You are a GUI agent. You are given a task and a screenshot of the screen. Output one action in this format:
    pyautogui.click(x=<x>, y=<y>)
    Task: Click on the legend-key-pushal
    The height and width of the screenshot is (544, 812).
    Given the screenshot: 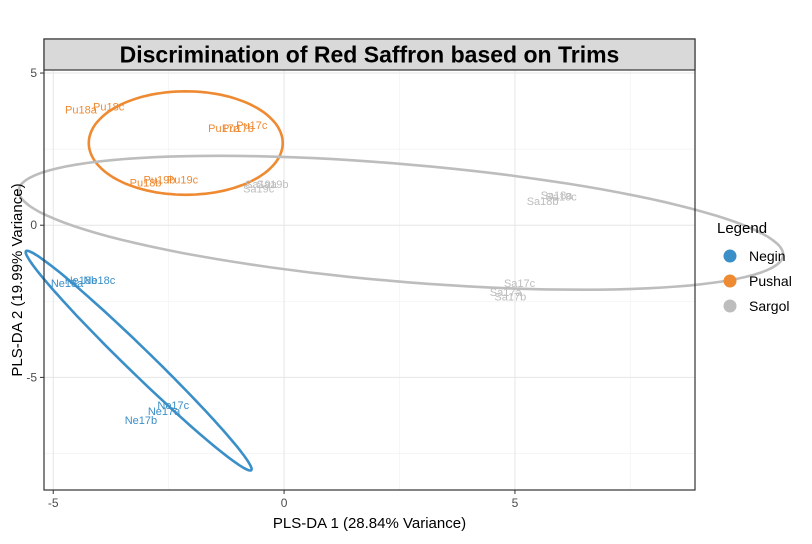 What is the action you would take?
    pyautogui.click(x=730, y=281)
    